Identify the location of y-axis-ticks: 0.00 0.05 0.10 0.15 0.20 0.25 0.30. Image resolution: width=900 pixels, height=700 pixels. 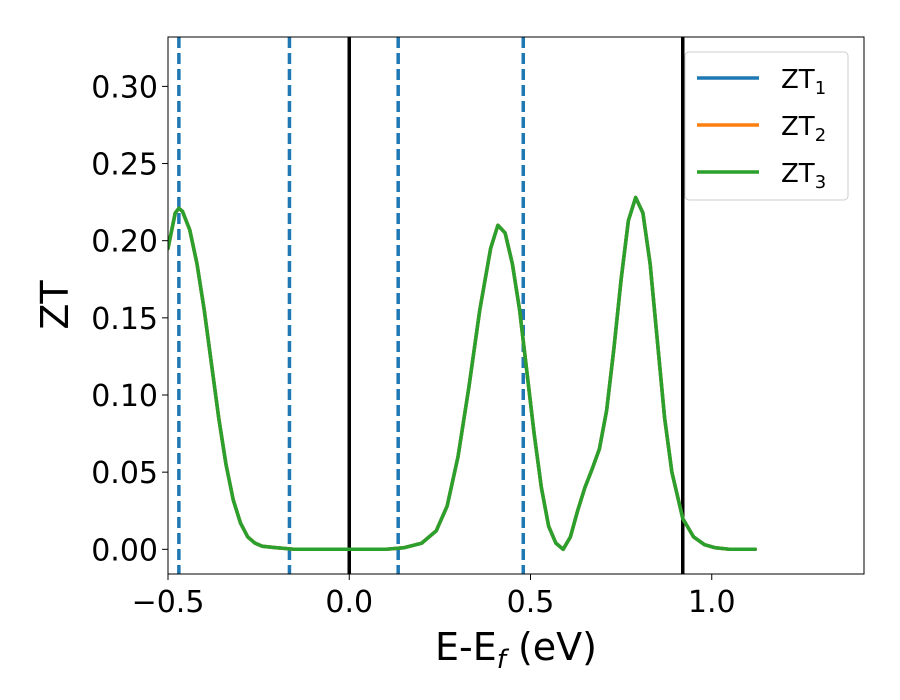
(129, 319).